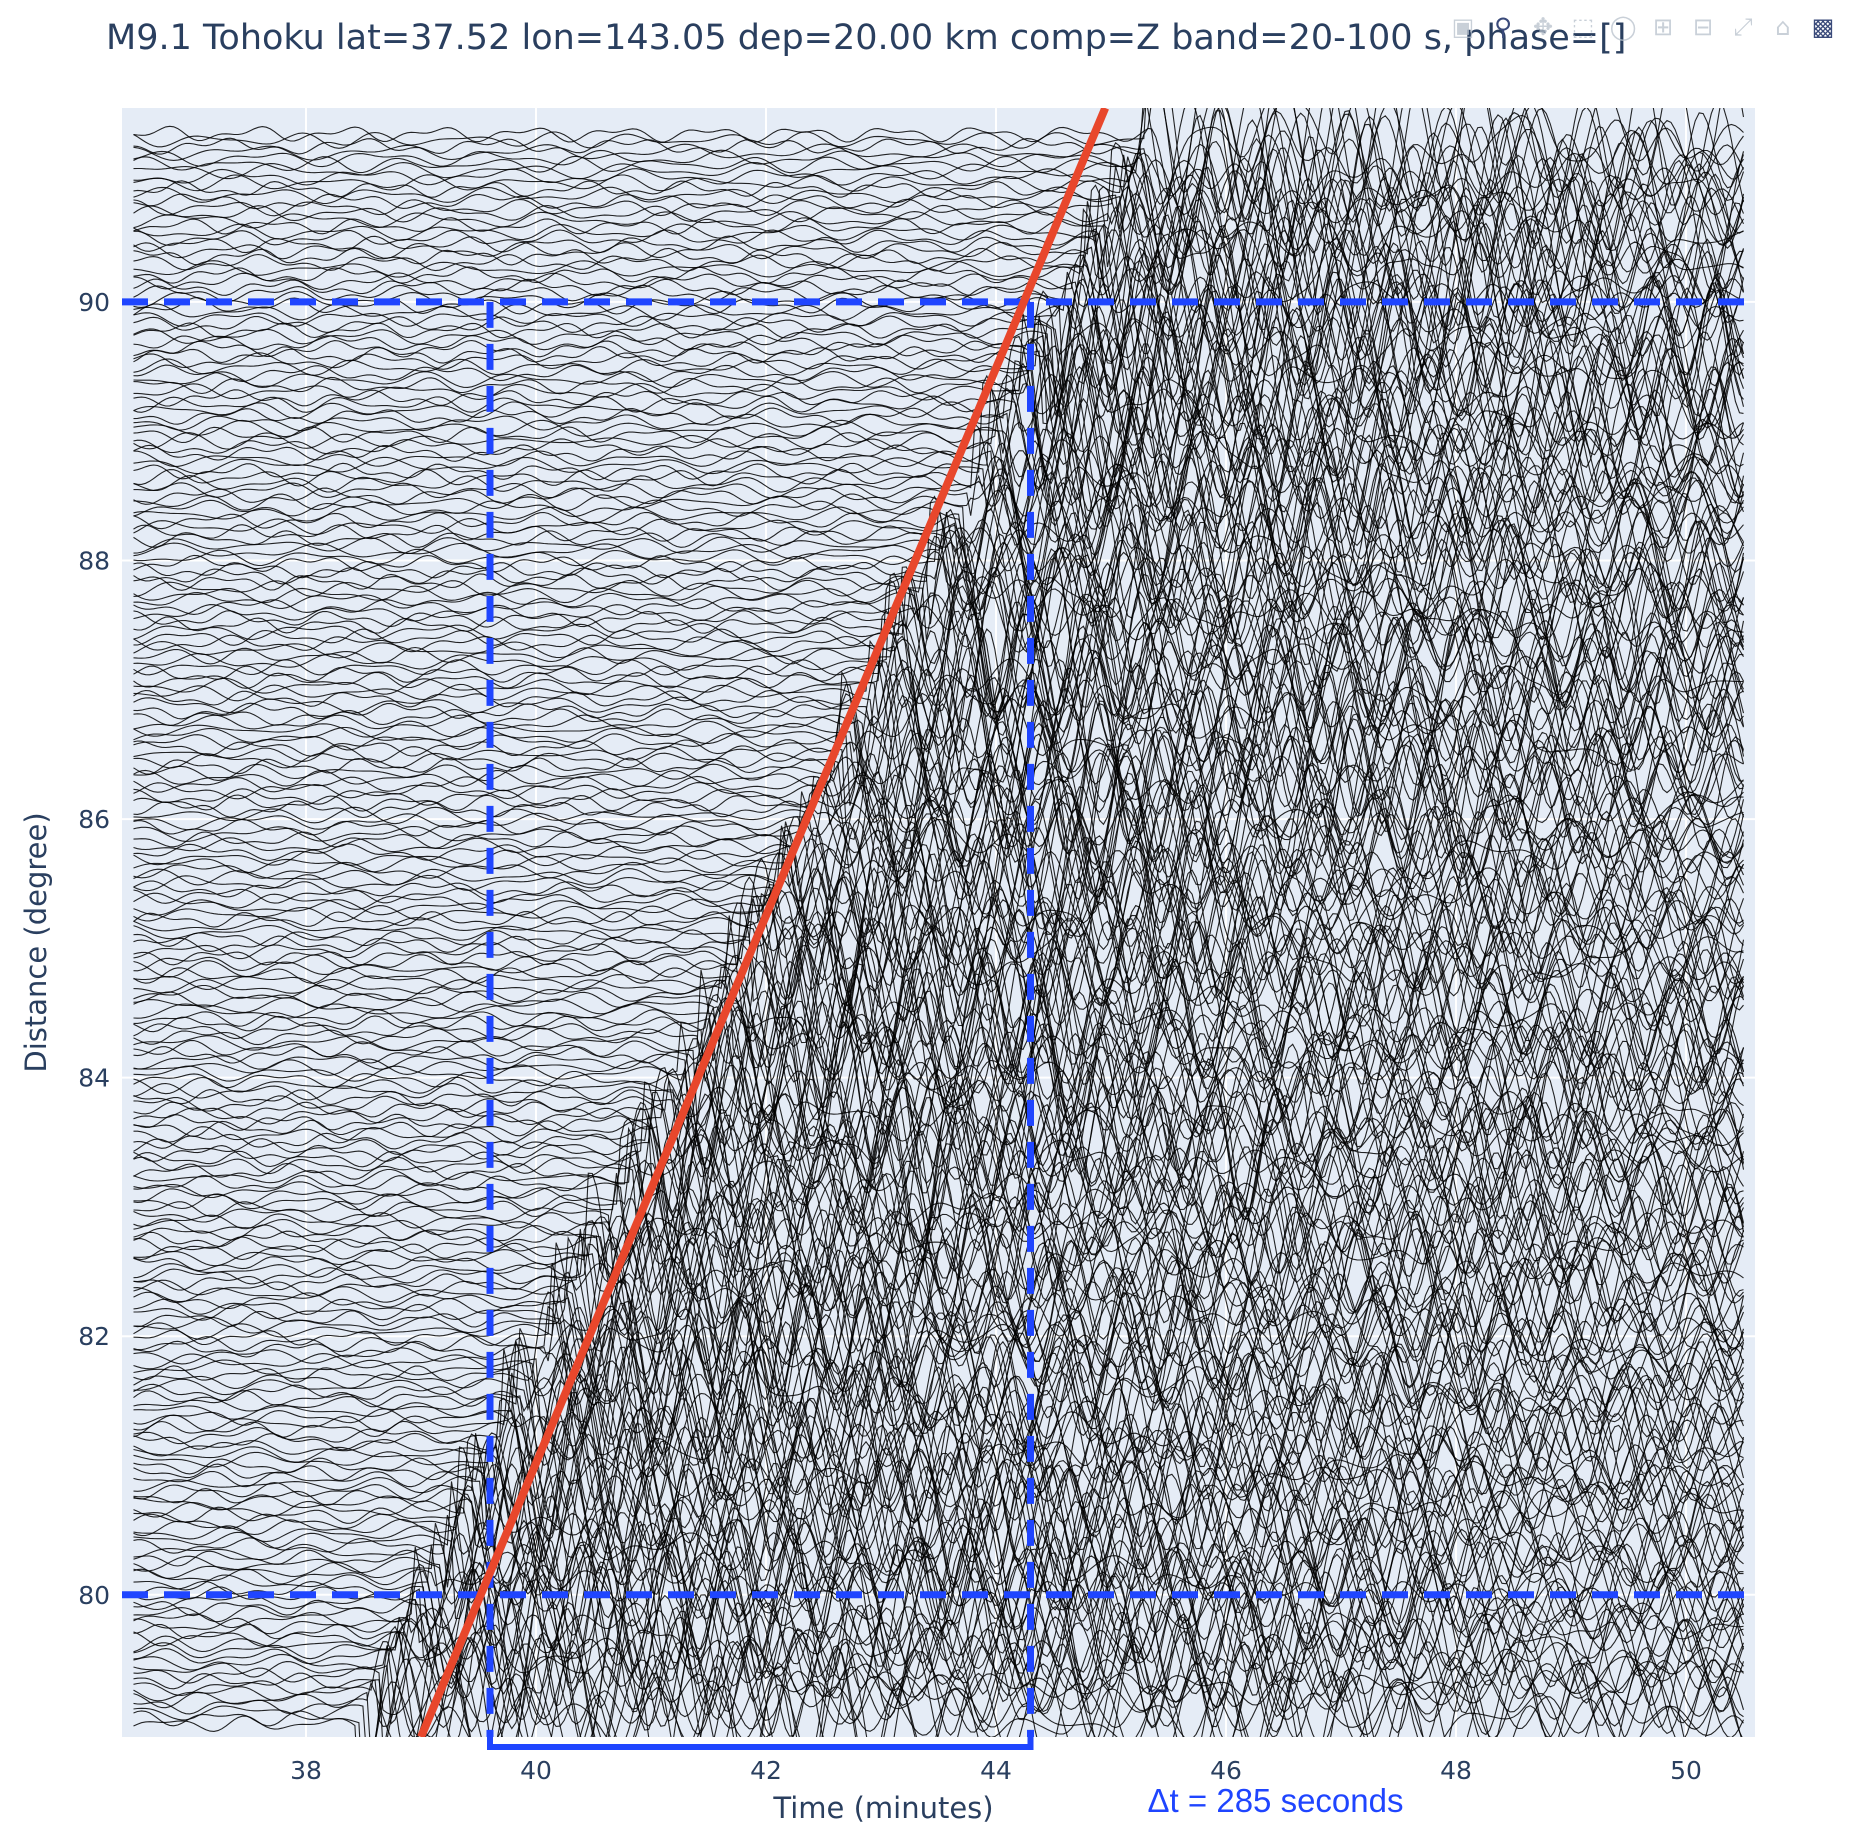 Image resolution: width=1854 pixels, height=1836 pixels. I want to click on zoom-out-icon: ⊟, so click(1703, 27).